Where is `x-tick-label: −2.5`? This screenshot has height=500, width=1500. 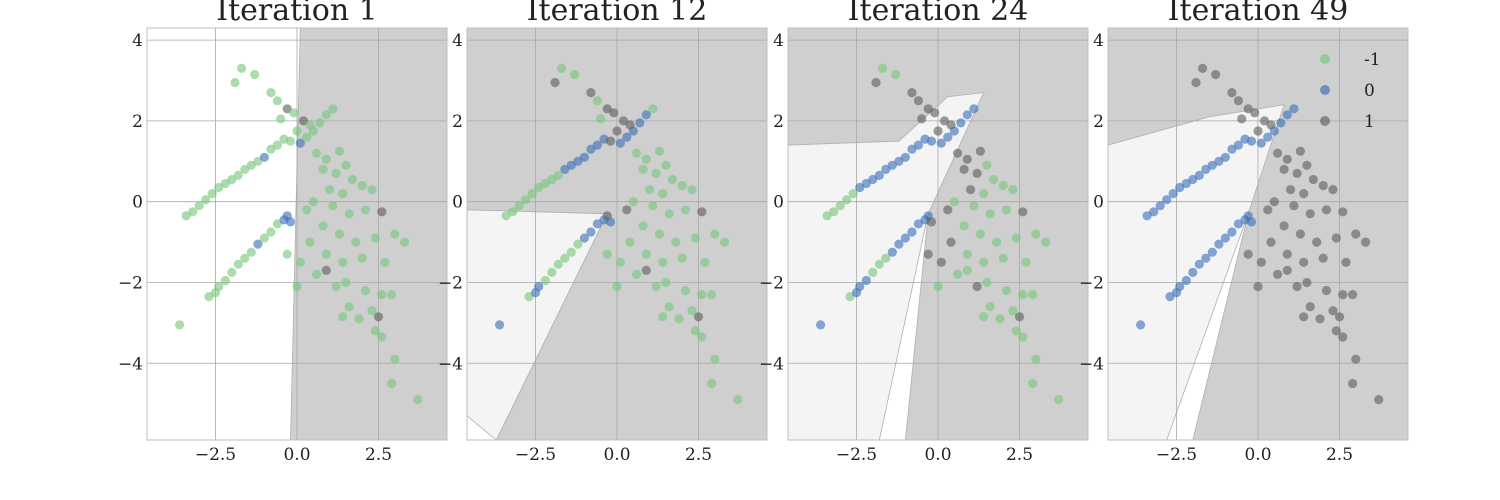
x-tick-label: −2.5 is located at coordinates (1176, 455).